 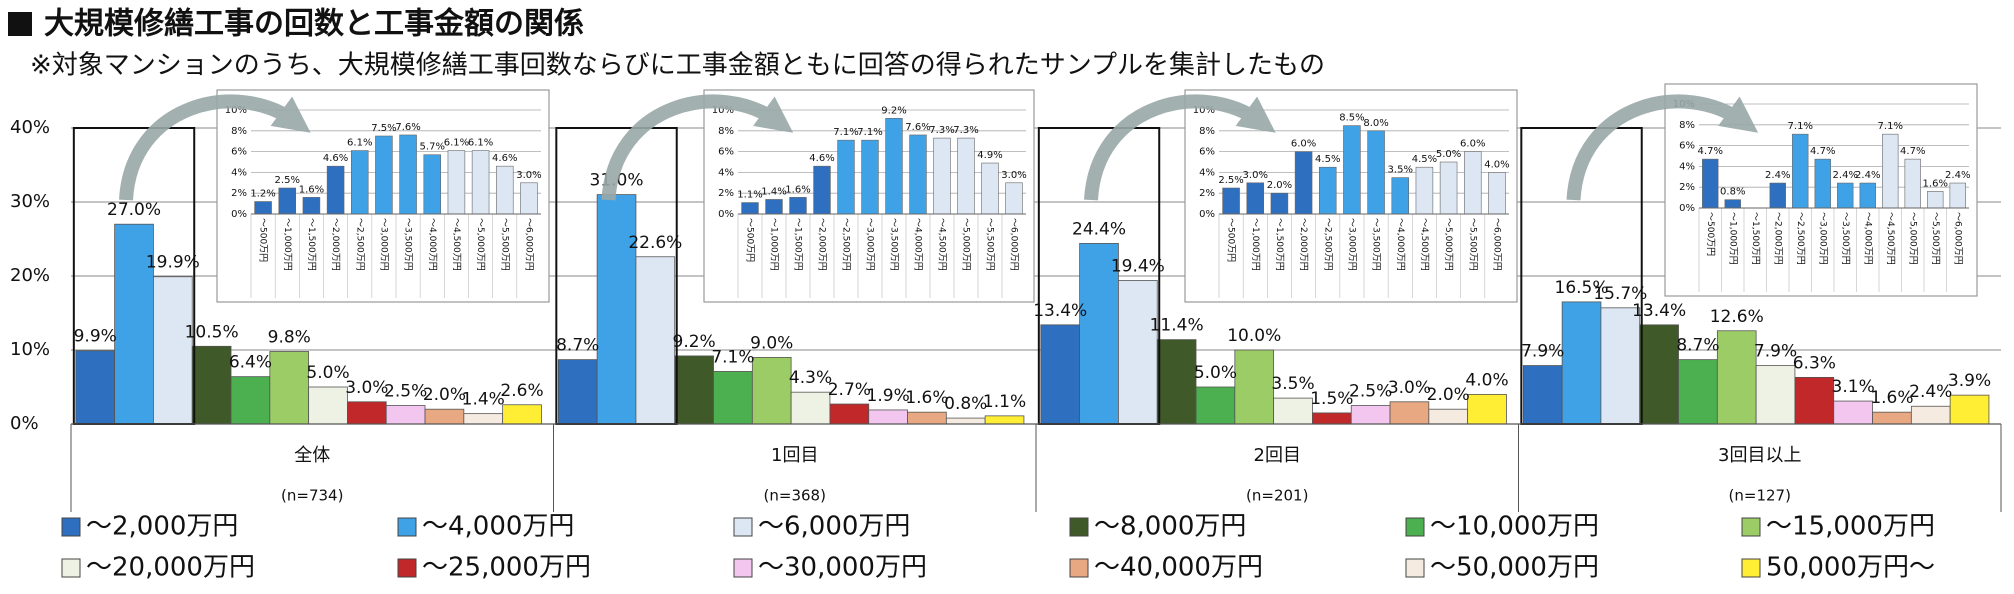 I want to click on value-label: 13.4%, so click(x=1060, y=311).